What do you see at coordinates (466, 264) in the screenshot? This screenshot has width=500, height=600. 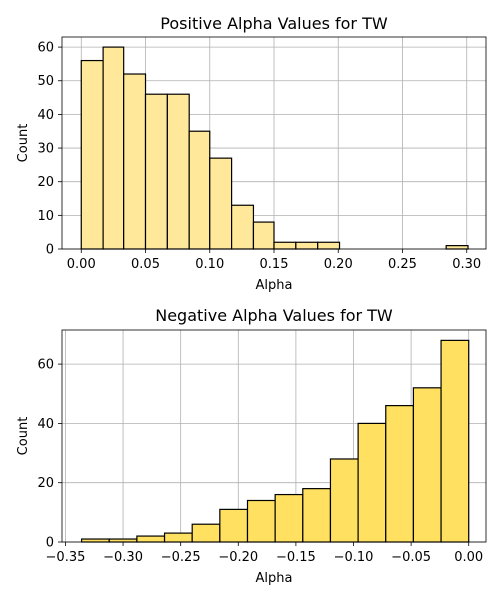 I see `x-tick-label: 0.30` at bounding box center [466, 264].